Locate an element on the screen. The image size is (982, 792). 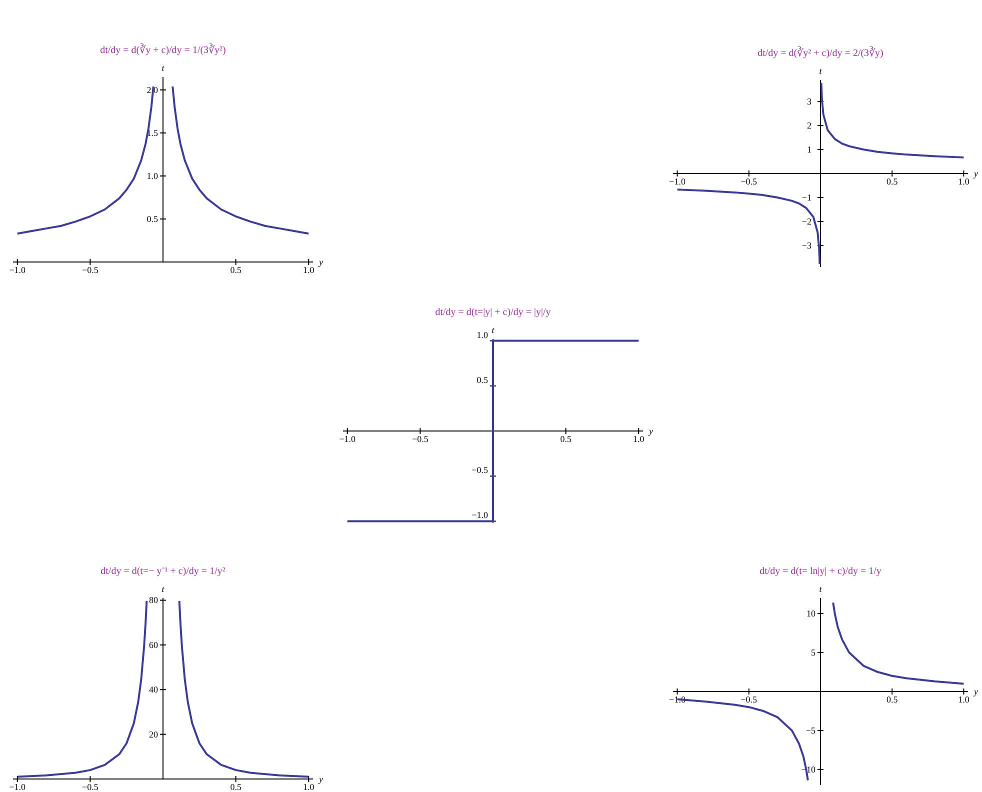
y-tick-label: 5 is located at coordinates (813, 653).